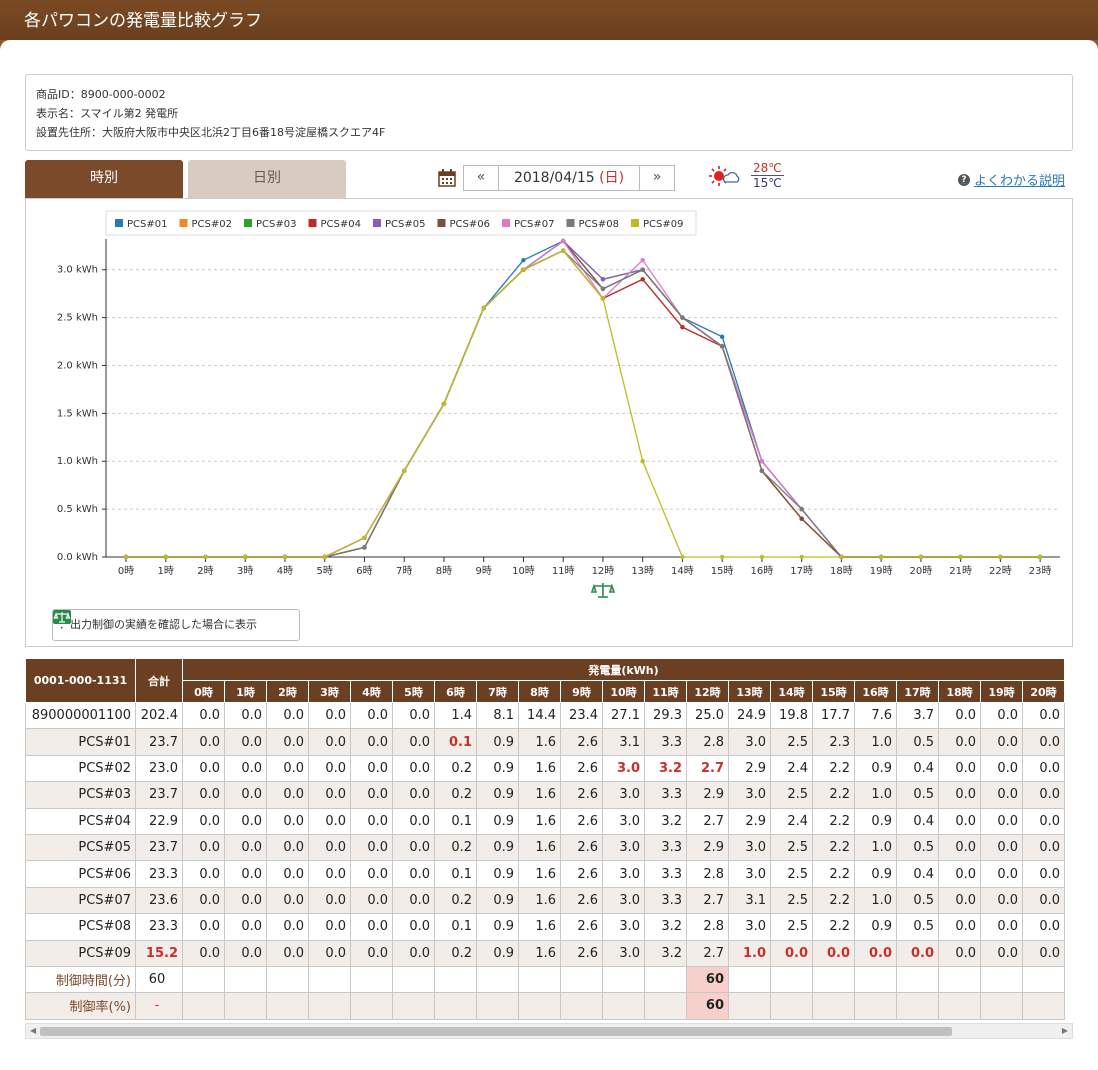 The image size is (1098, 1070). Describe the element at coordinates (455, 874) in the screenshot. I see `hour-value: 0.1` at that location.